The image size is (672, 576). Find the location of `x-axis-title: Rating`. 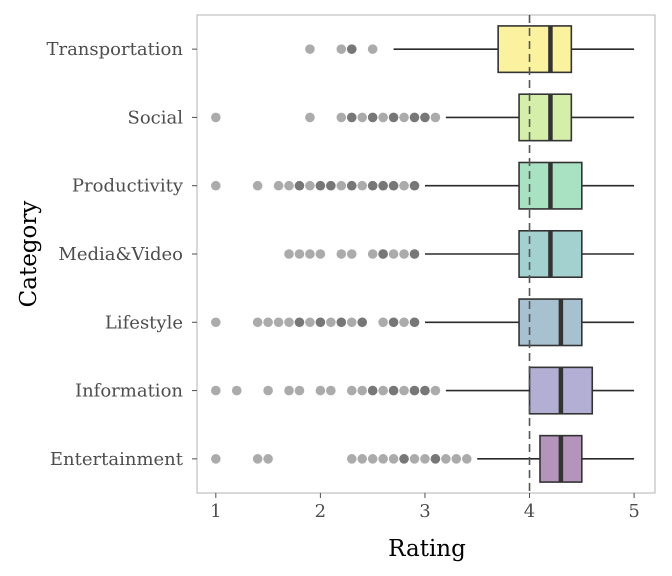

x-axis-title: Rating is located at coordinates (427, 549).